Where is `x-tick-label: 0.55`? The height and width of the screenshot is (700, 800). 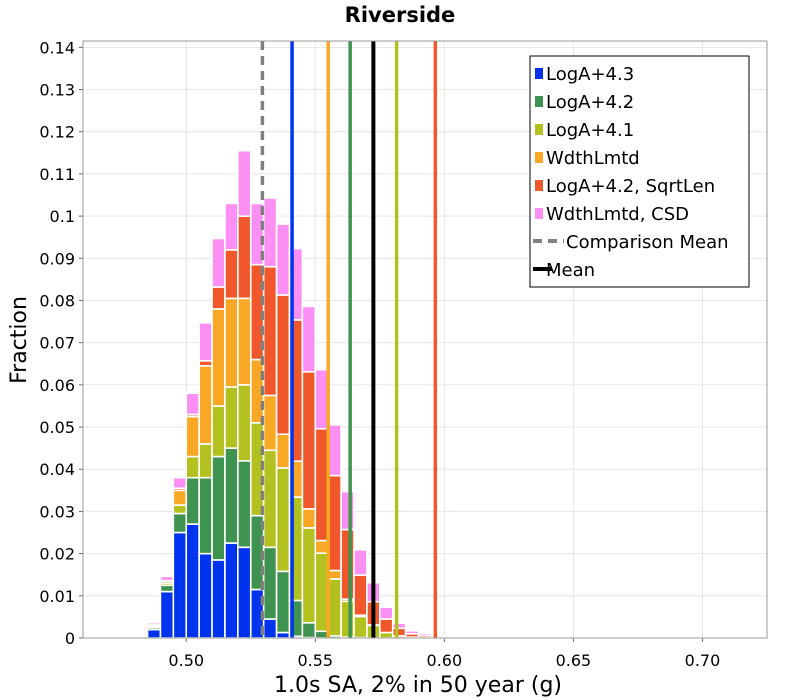
x-tick-label: 0.55 is located at coordinates (315, 660).